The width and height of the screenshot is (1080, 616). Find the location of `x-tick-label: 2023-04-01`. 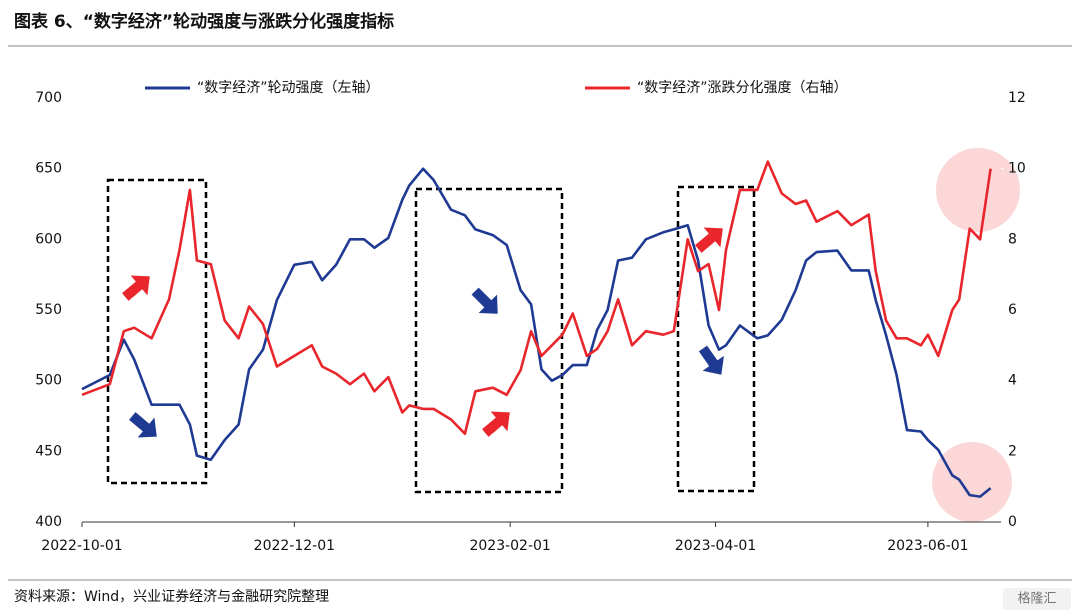

x-tick-label: 2023-04-01 is located at coordinates (715, 546).